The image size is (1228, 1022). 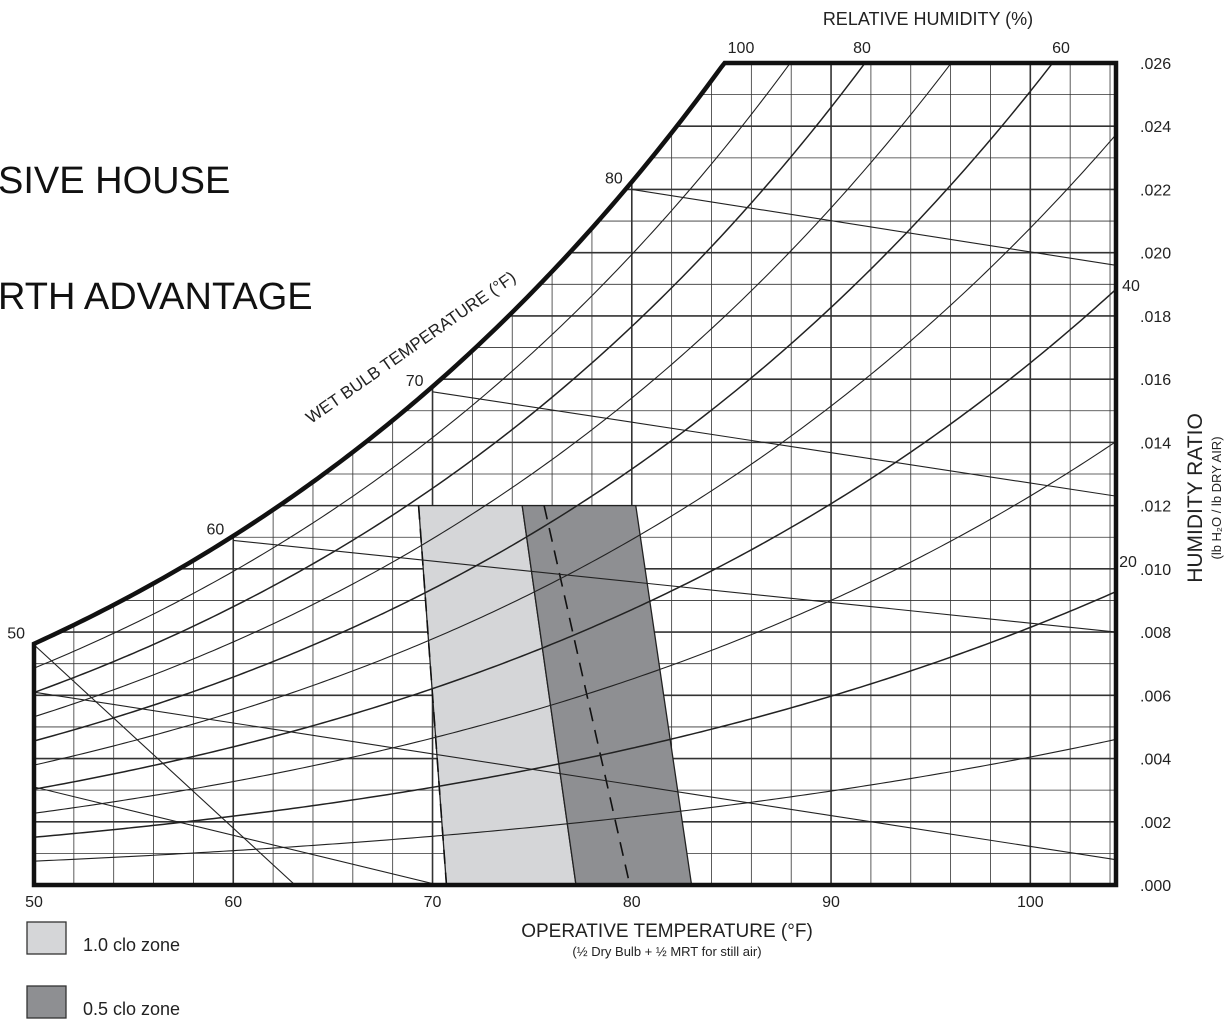 I want to click on y-tick-label: .018, so click(x=1155, y=317).